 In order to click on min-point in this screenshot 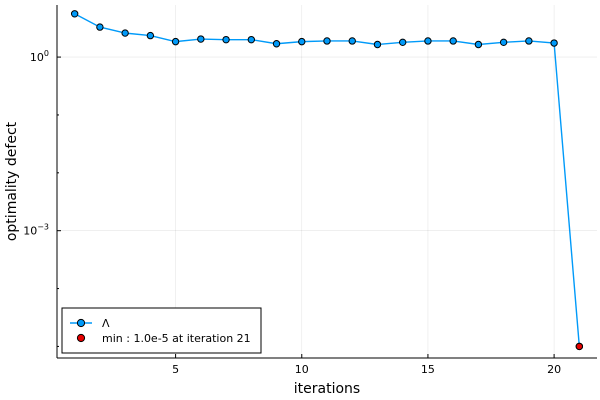, I will do `click(579, 346)`.